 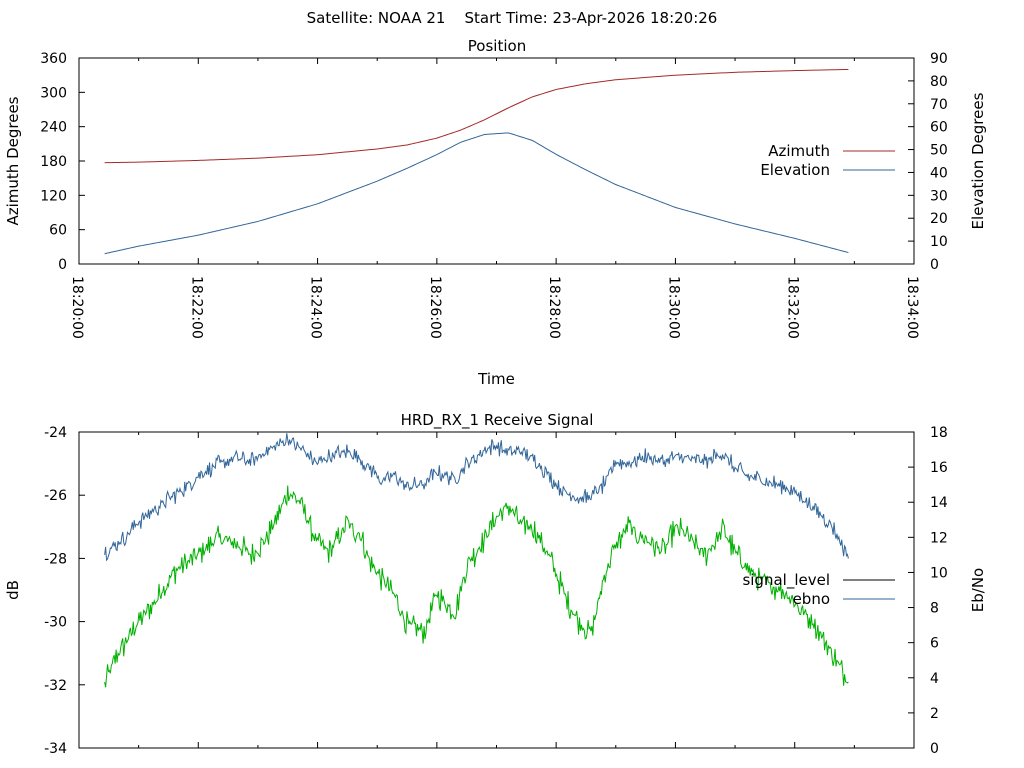 I want to click on position-y2-tick-label: 0, so click(x=934, y=265).